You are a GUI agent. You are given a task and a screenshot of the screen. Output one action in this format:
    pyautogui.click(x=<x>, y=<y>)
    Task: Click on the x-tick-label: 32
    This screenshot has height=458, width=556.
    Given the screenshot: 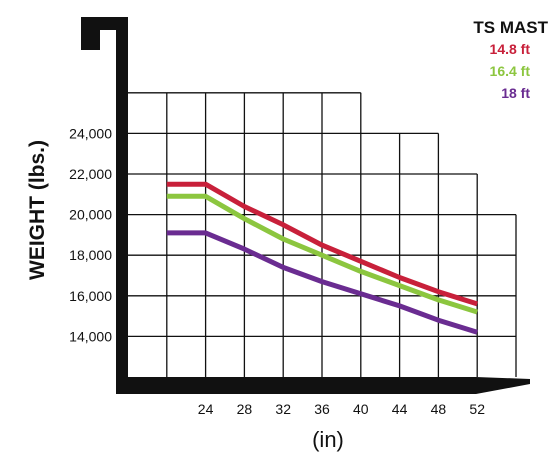 What is the action you would take?
    pyautogui.click(x=283, y=409)
    